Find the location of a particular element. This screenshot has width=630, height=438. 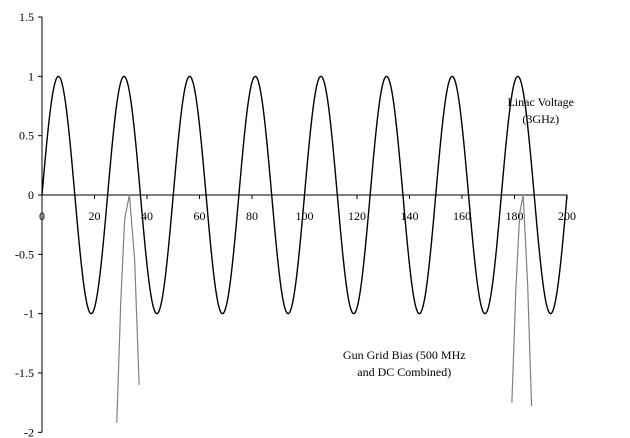

y-tick-label: 1.5 is located at coordinates (26, 17).